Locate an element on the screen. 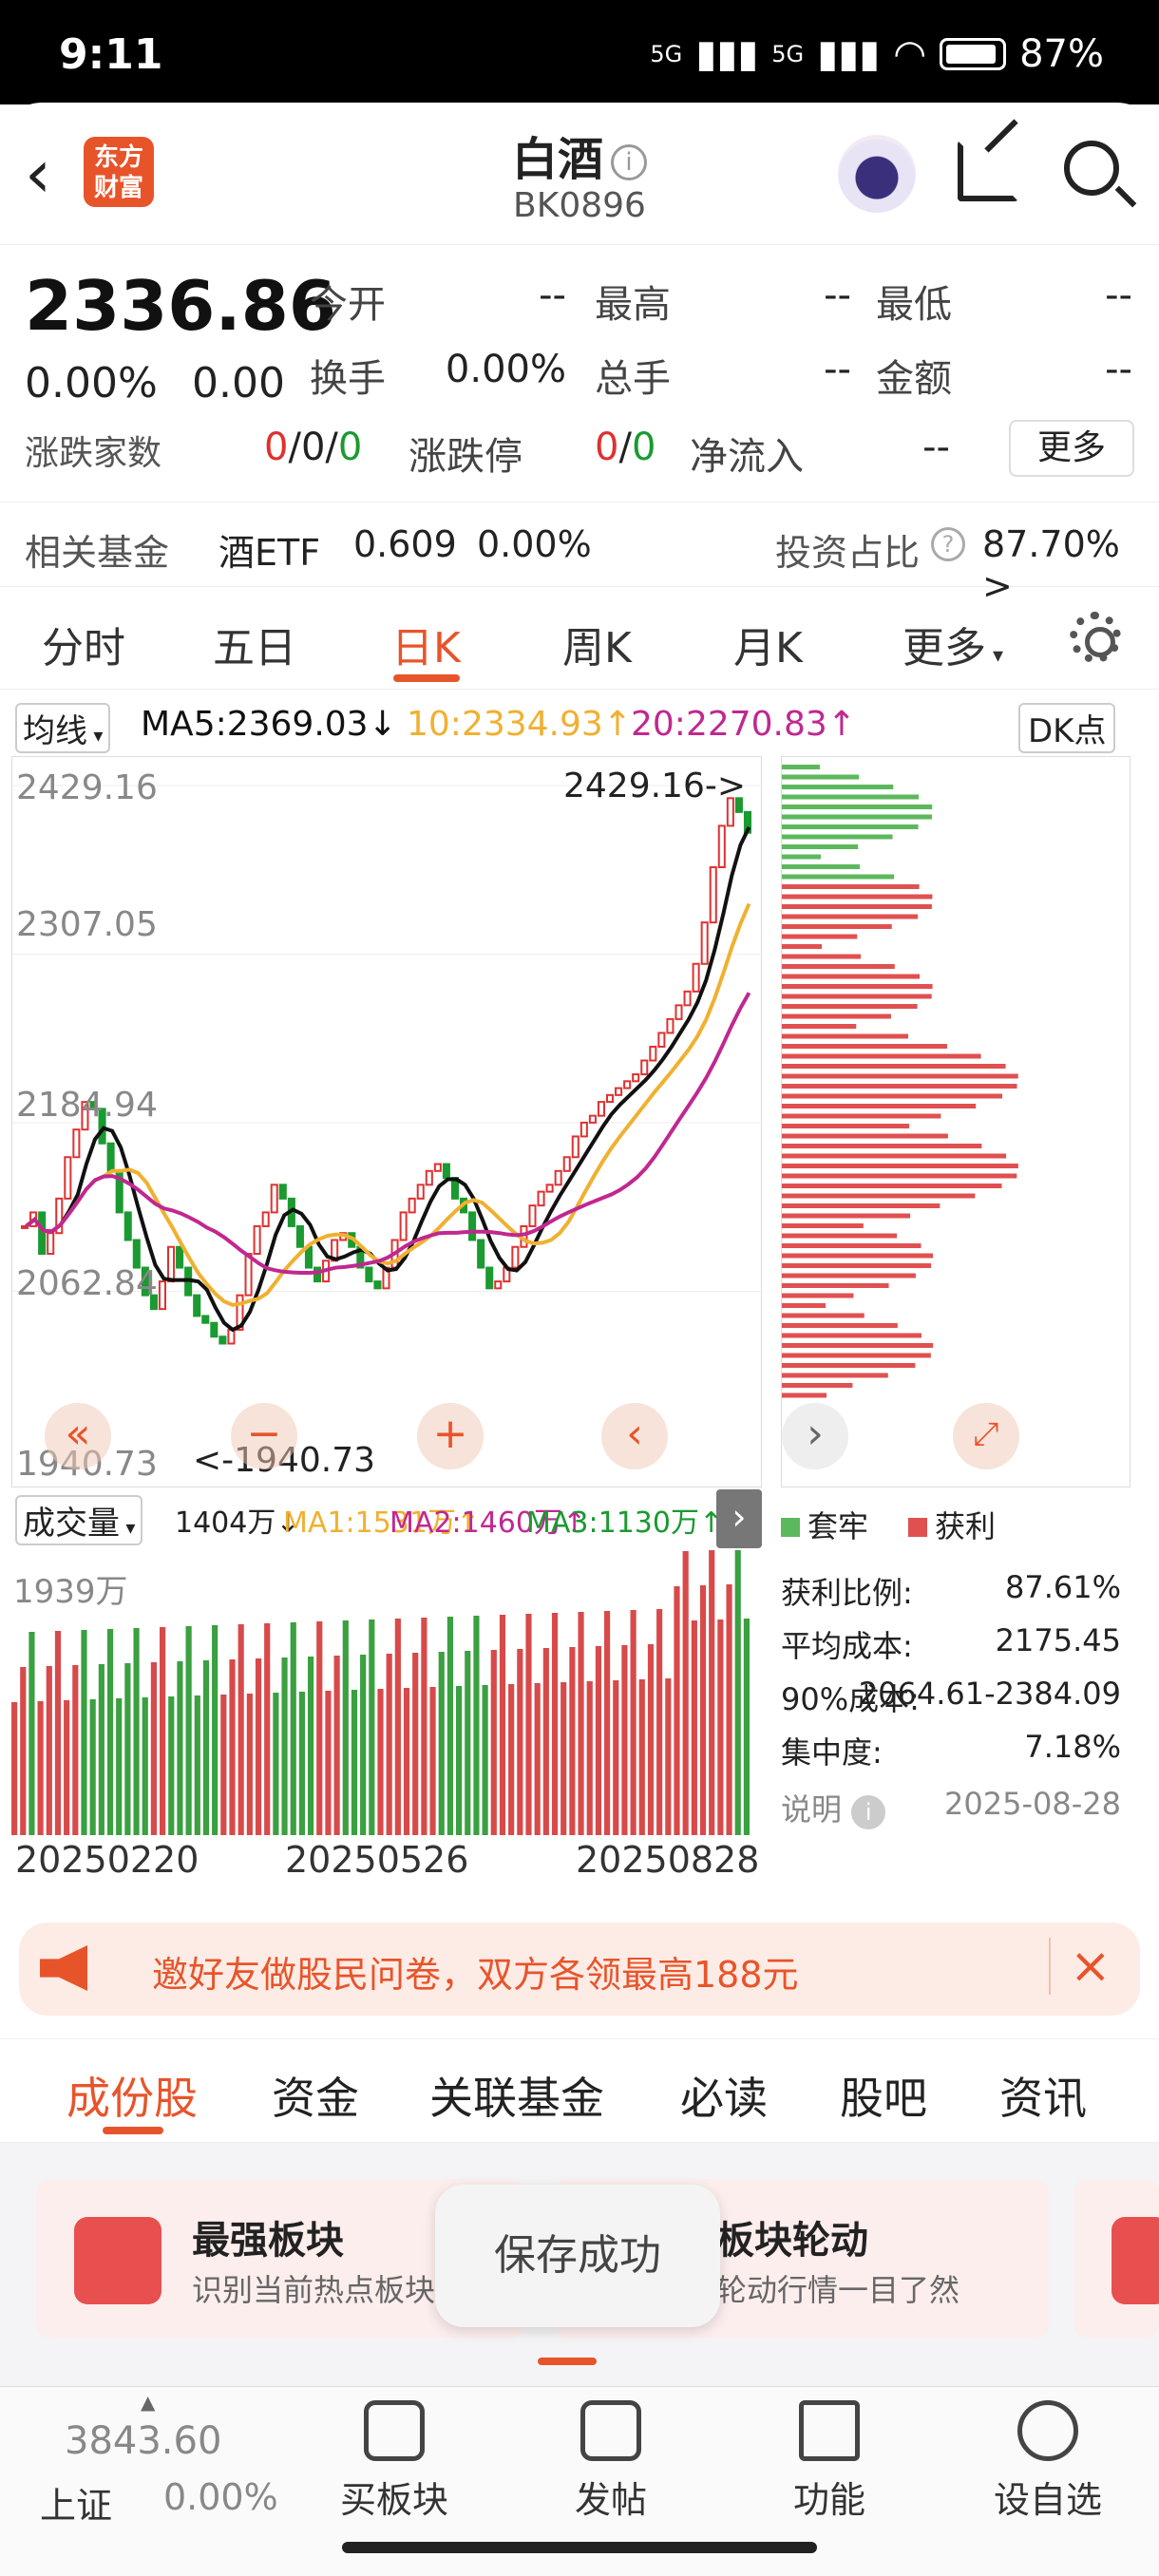 This screenshot has width=1159, height=2576. limit-values: 0/0 is located at coordinates (625, 447).